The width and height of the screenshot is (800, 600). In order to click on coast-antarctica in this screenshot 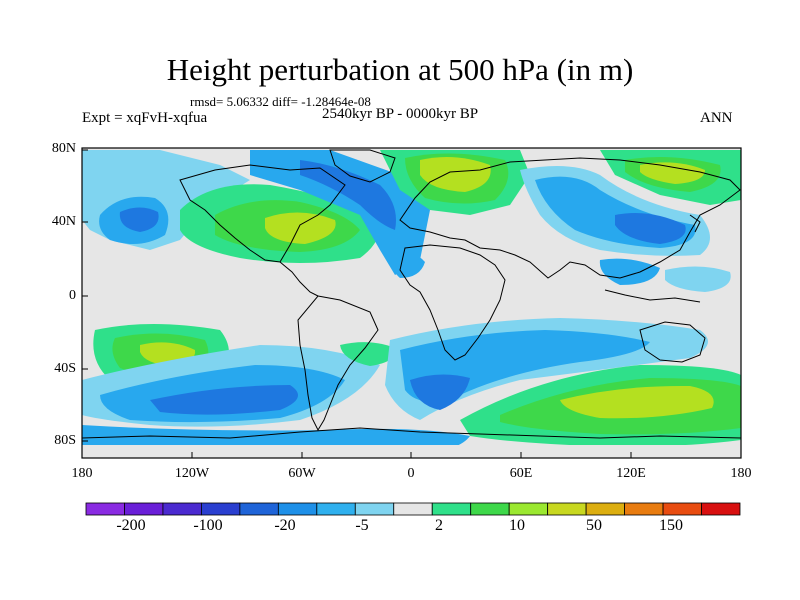, I will do `click(411, 433)`.